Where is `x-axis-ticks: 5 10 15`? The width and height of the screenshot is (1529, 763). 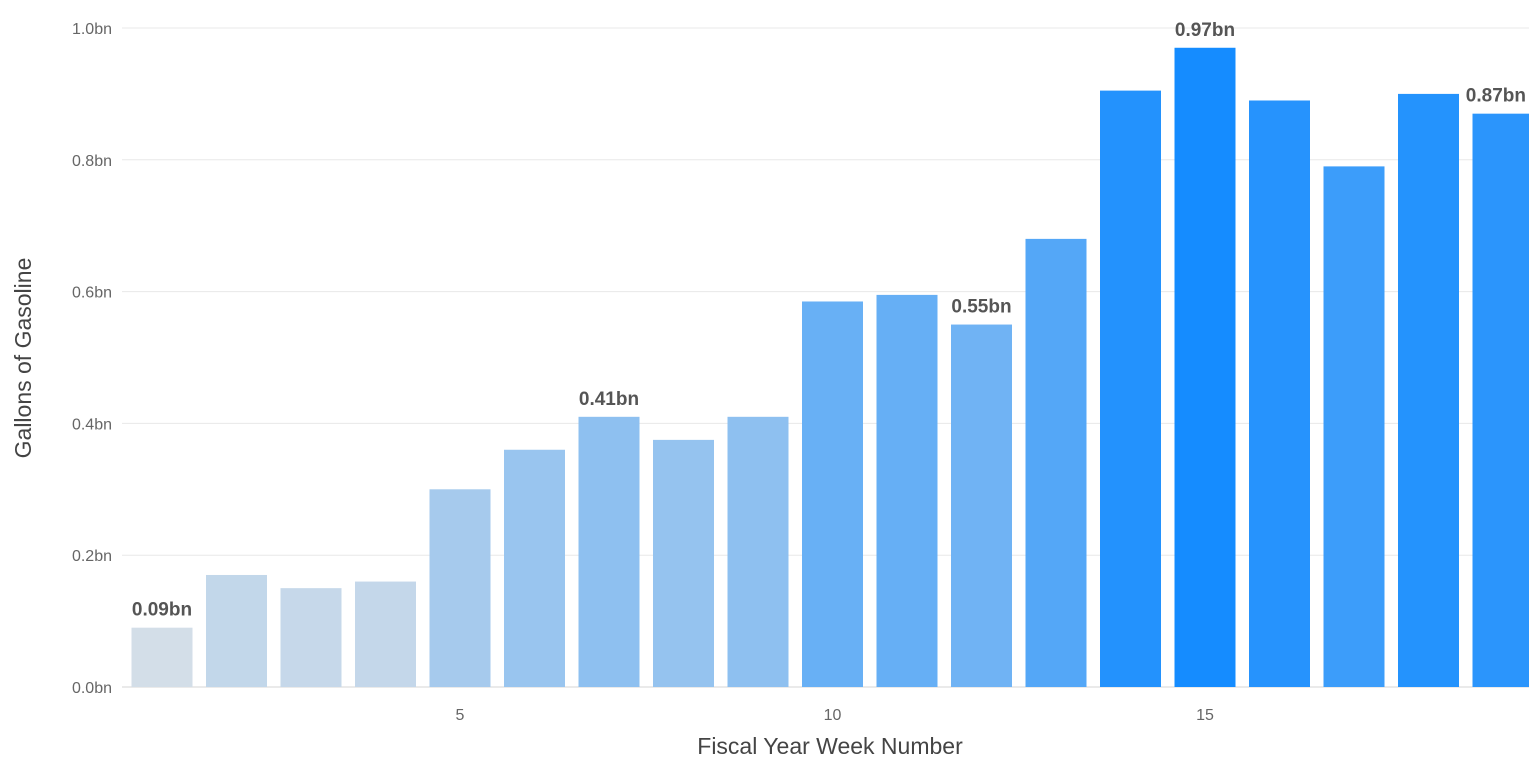 x-axis-ticks: 5 10 15 is located at coordinates (835, 715).